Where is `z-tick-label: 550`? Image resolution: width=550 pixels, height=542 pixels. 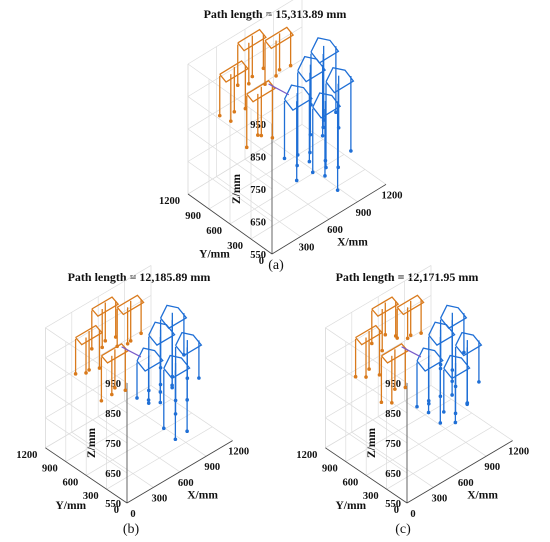 z-tick-label: 550 is located at coordinates (113, 504).